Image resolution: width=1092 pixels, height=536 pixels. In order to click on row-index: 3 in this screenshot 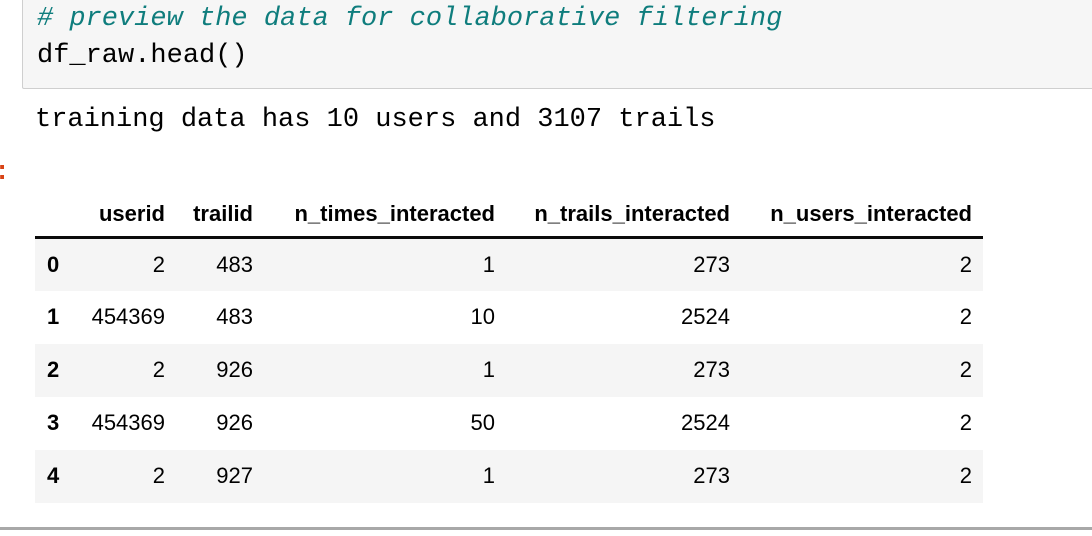, I will do `click(53, 422)`.